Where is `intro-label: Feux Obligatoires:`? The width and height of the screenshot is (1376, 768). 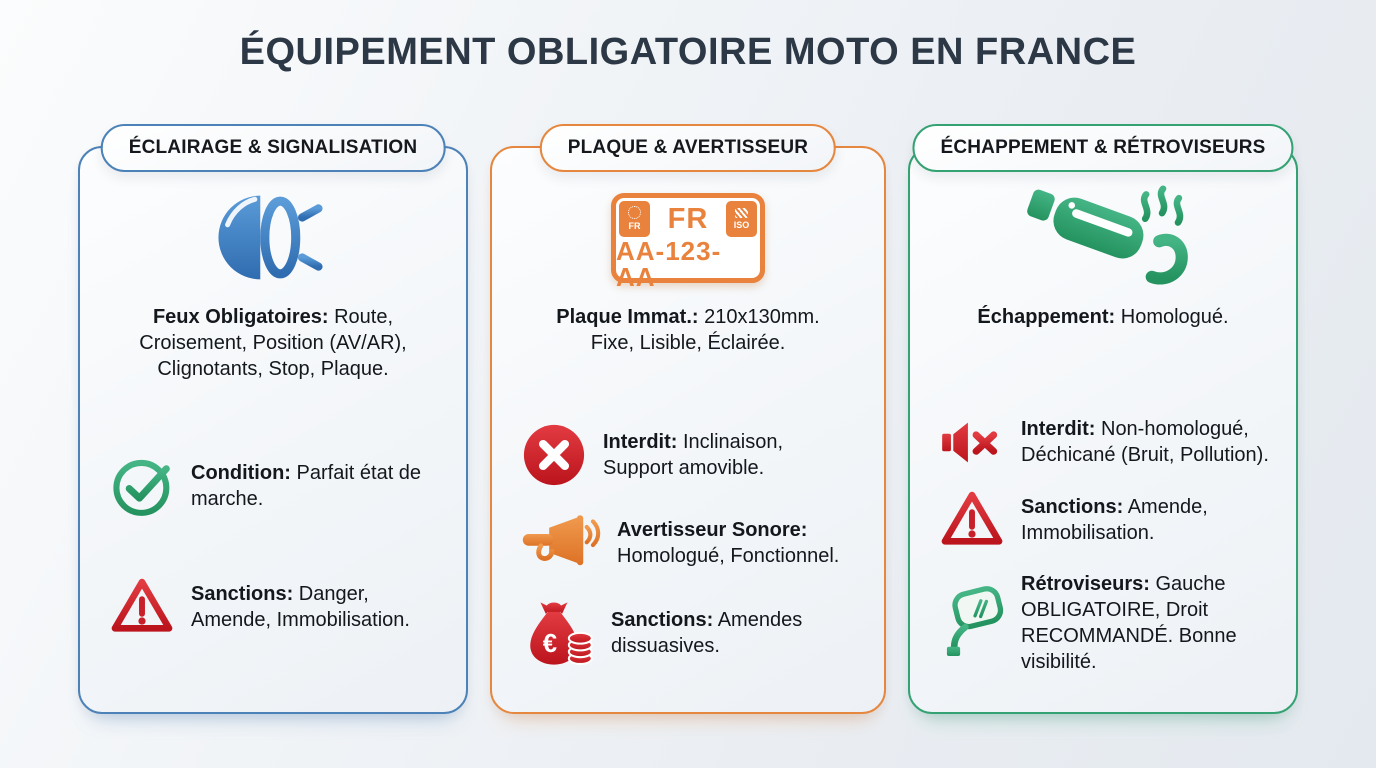
intro-label: Feux Obligatoires: is located at coordinates (240, 316).